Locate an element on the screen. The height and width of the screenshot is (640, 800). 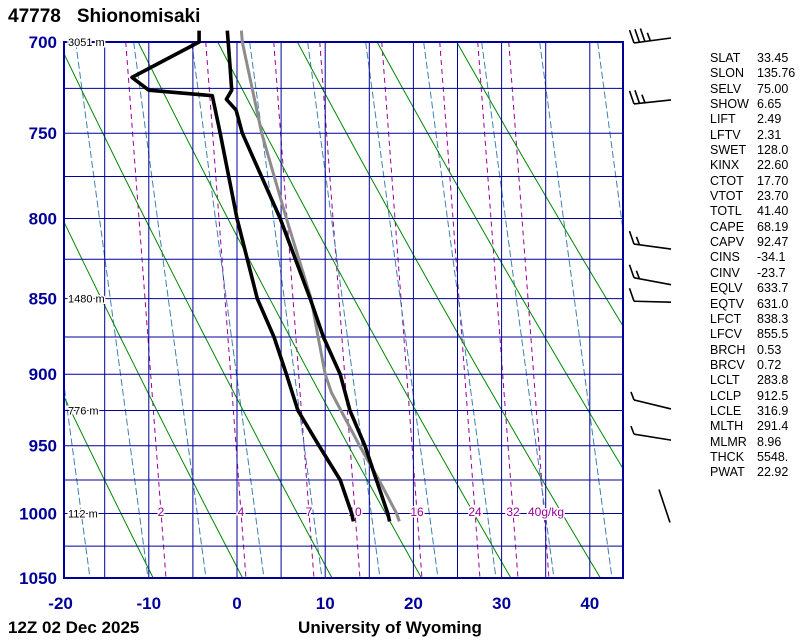
stat-label: LCLT is located at coordinates (725, 380).